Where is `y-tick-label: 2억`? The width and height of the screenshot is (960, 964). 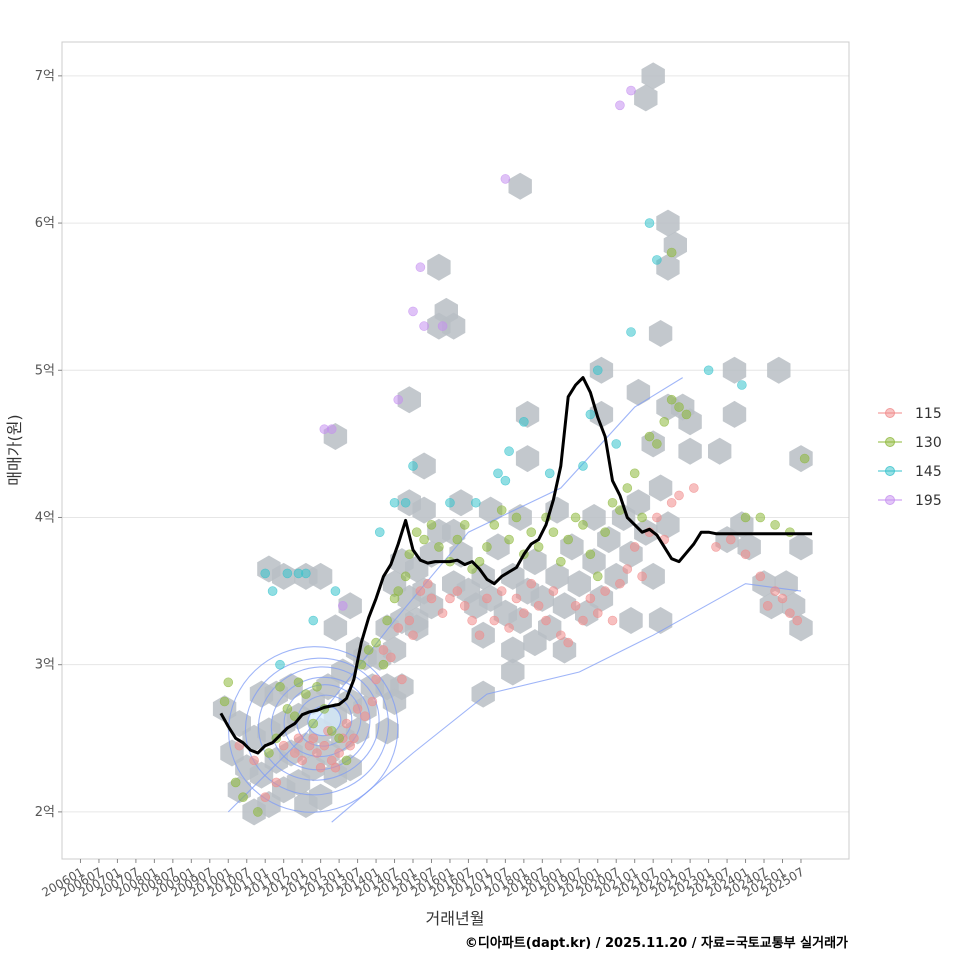 y-tick-label: 2억 is located at coordinates (45, 812).